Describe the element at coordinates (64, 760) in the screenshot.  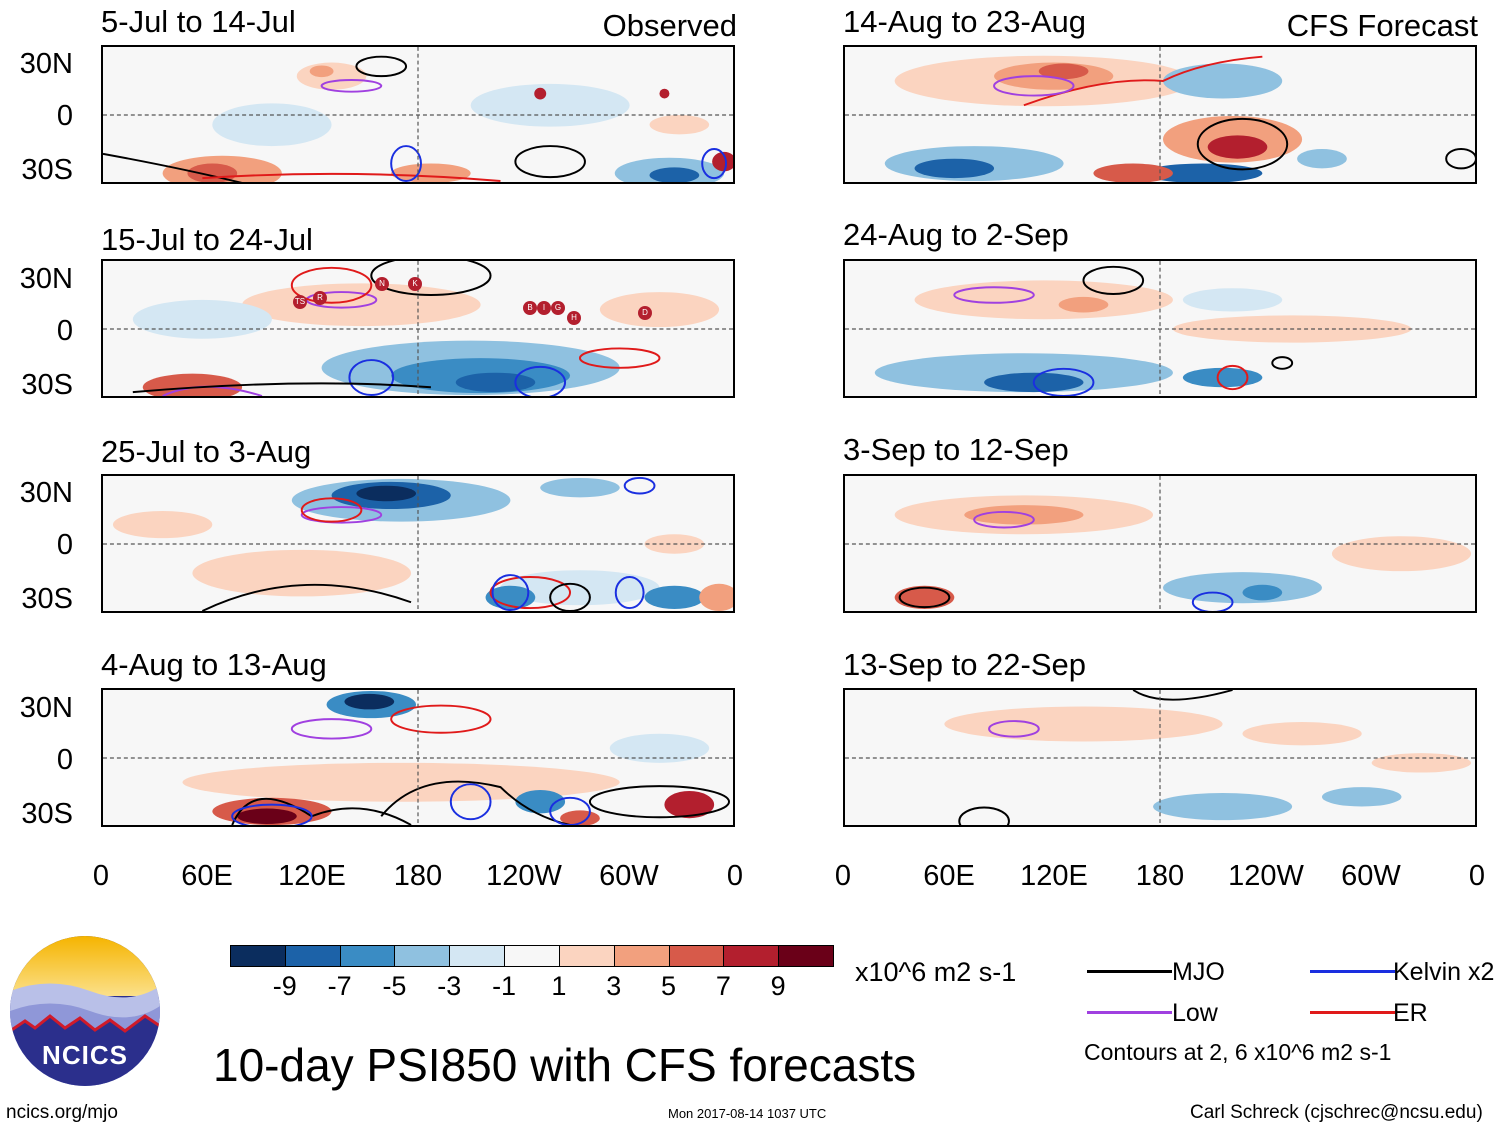
I see `ylabel-eq-4: 0` at that location.